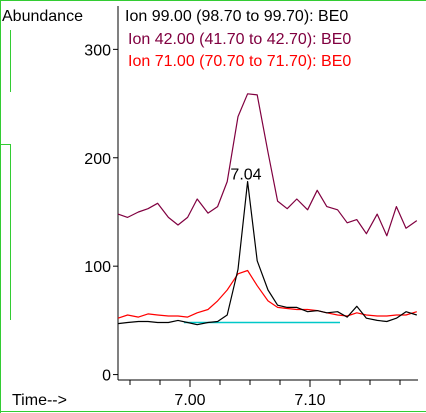  What do you see at coordinates (236, 16) in the screenshot?
I see `legend-entry: Ion 99.00 (98.70 to 99.70): BE0` at bounding box center [236, 16].